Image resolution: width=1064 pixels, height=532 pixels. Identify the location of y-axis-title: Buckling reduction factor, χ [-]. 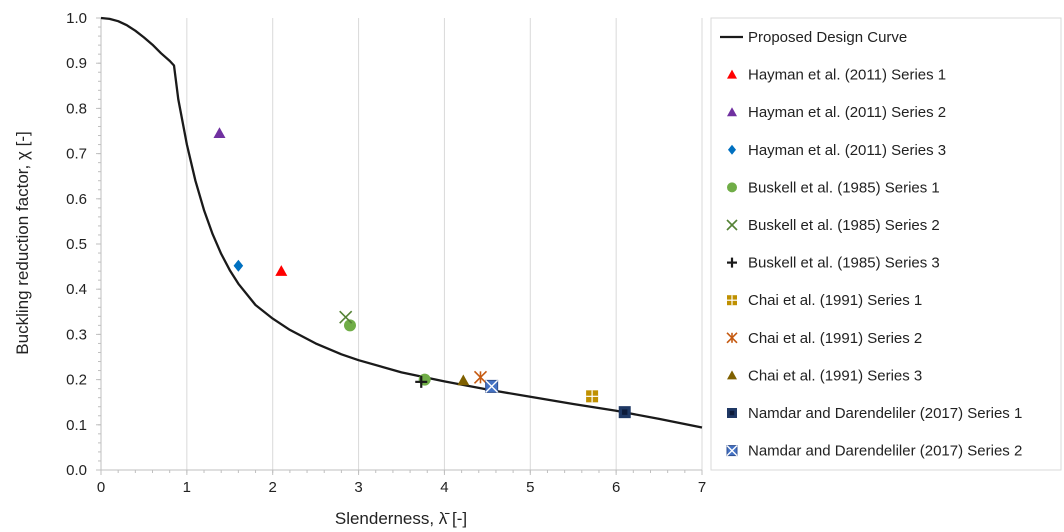
(22, 242).